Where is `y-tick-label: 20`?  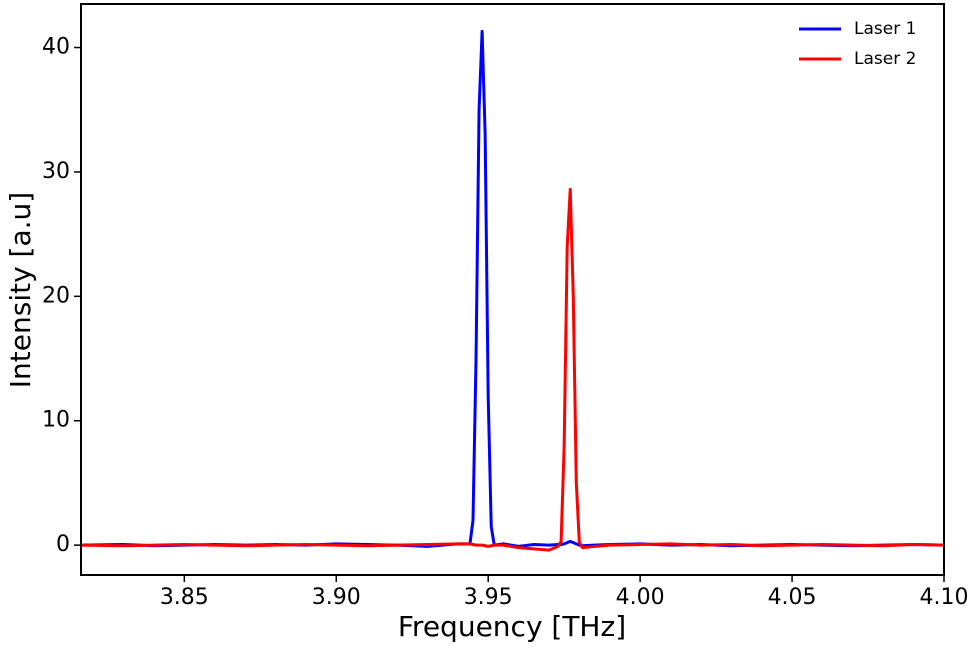
y-tick-label: 20 is located at coordinates (56, 295).